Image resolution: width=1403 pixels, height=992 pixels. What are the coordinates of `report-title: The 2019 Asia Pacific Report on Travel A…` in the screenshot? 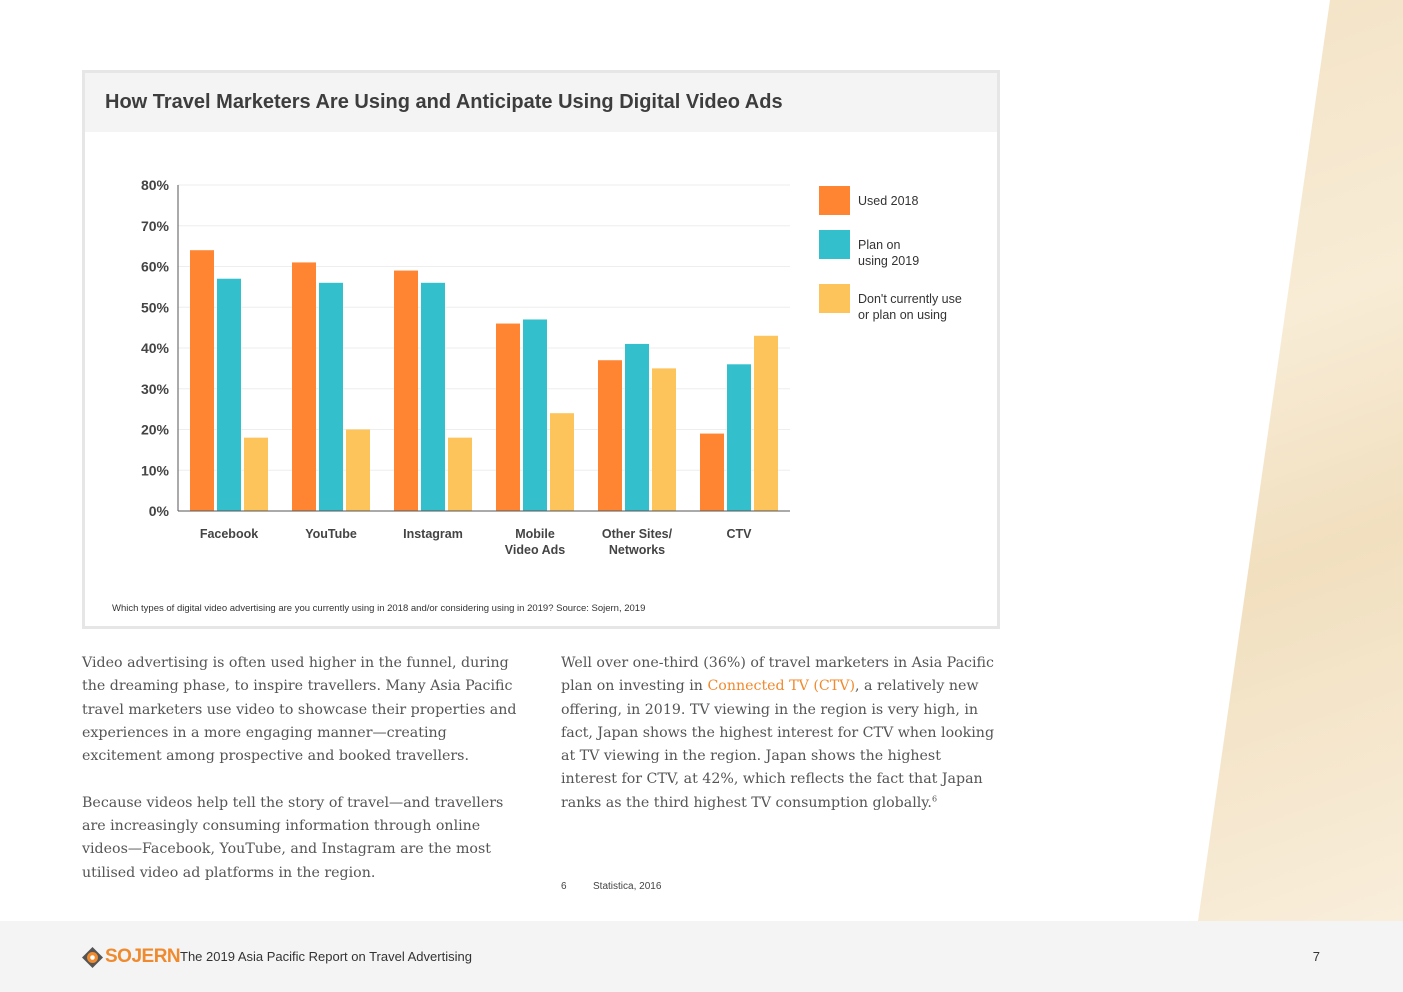 It's located at (326, 956).